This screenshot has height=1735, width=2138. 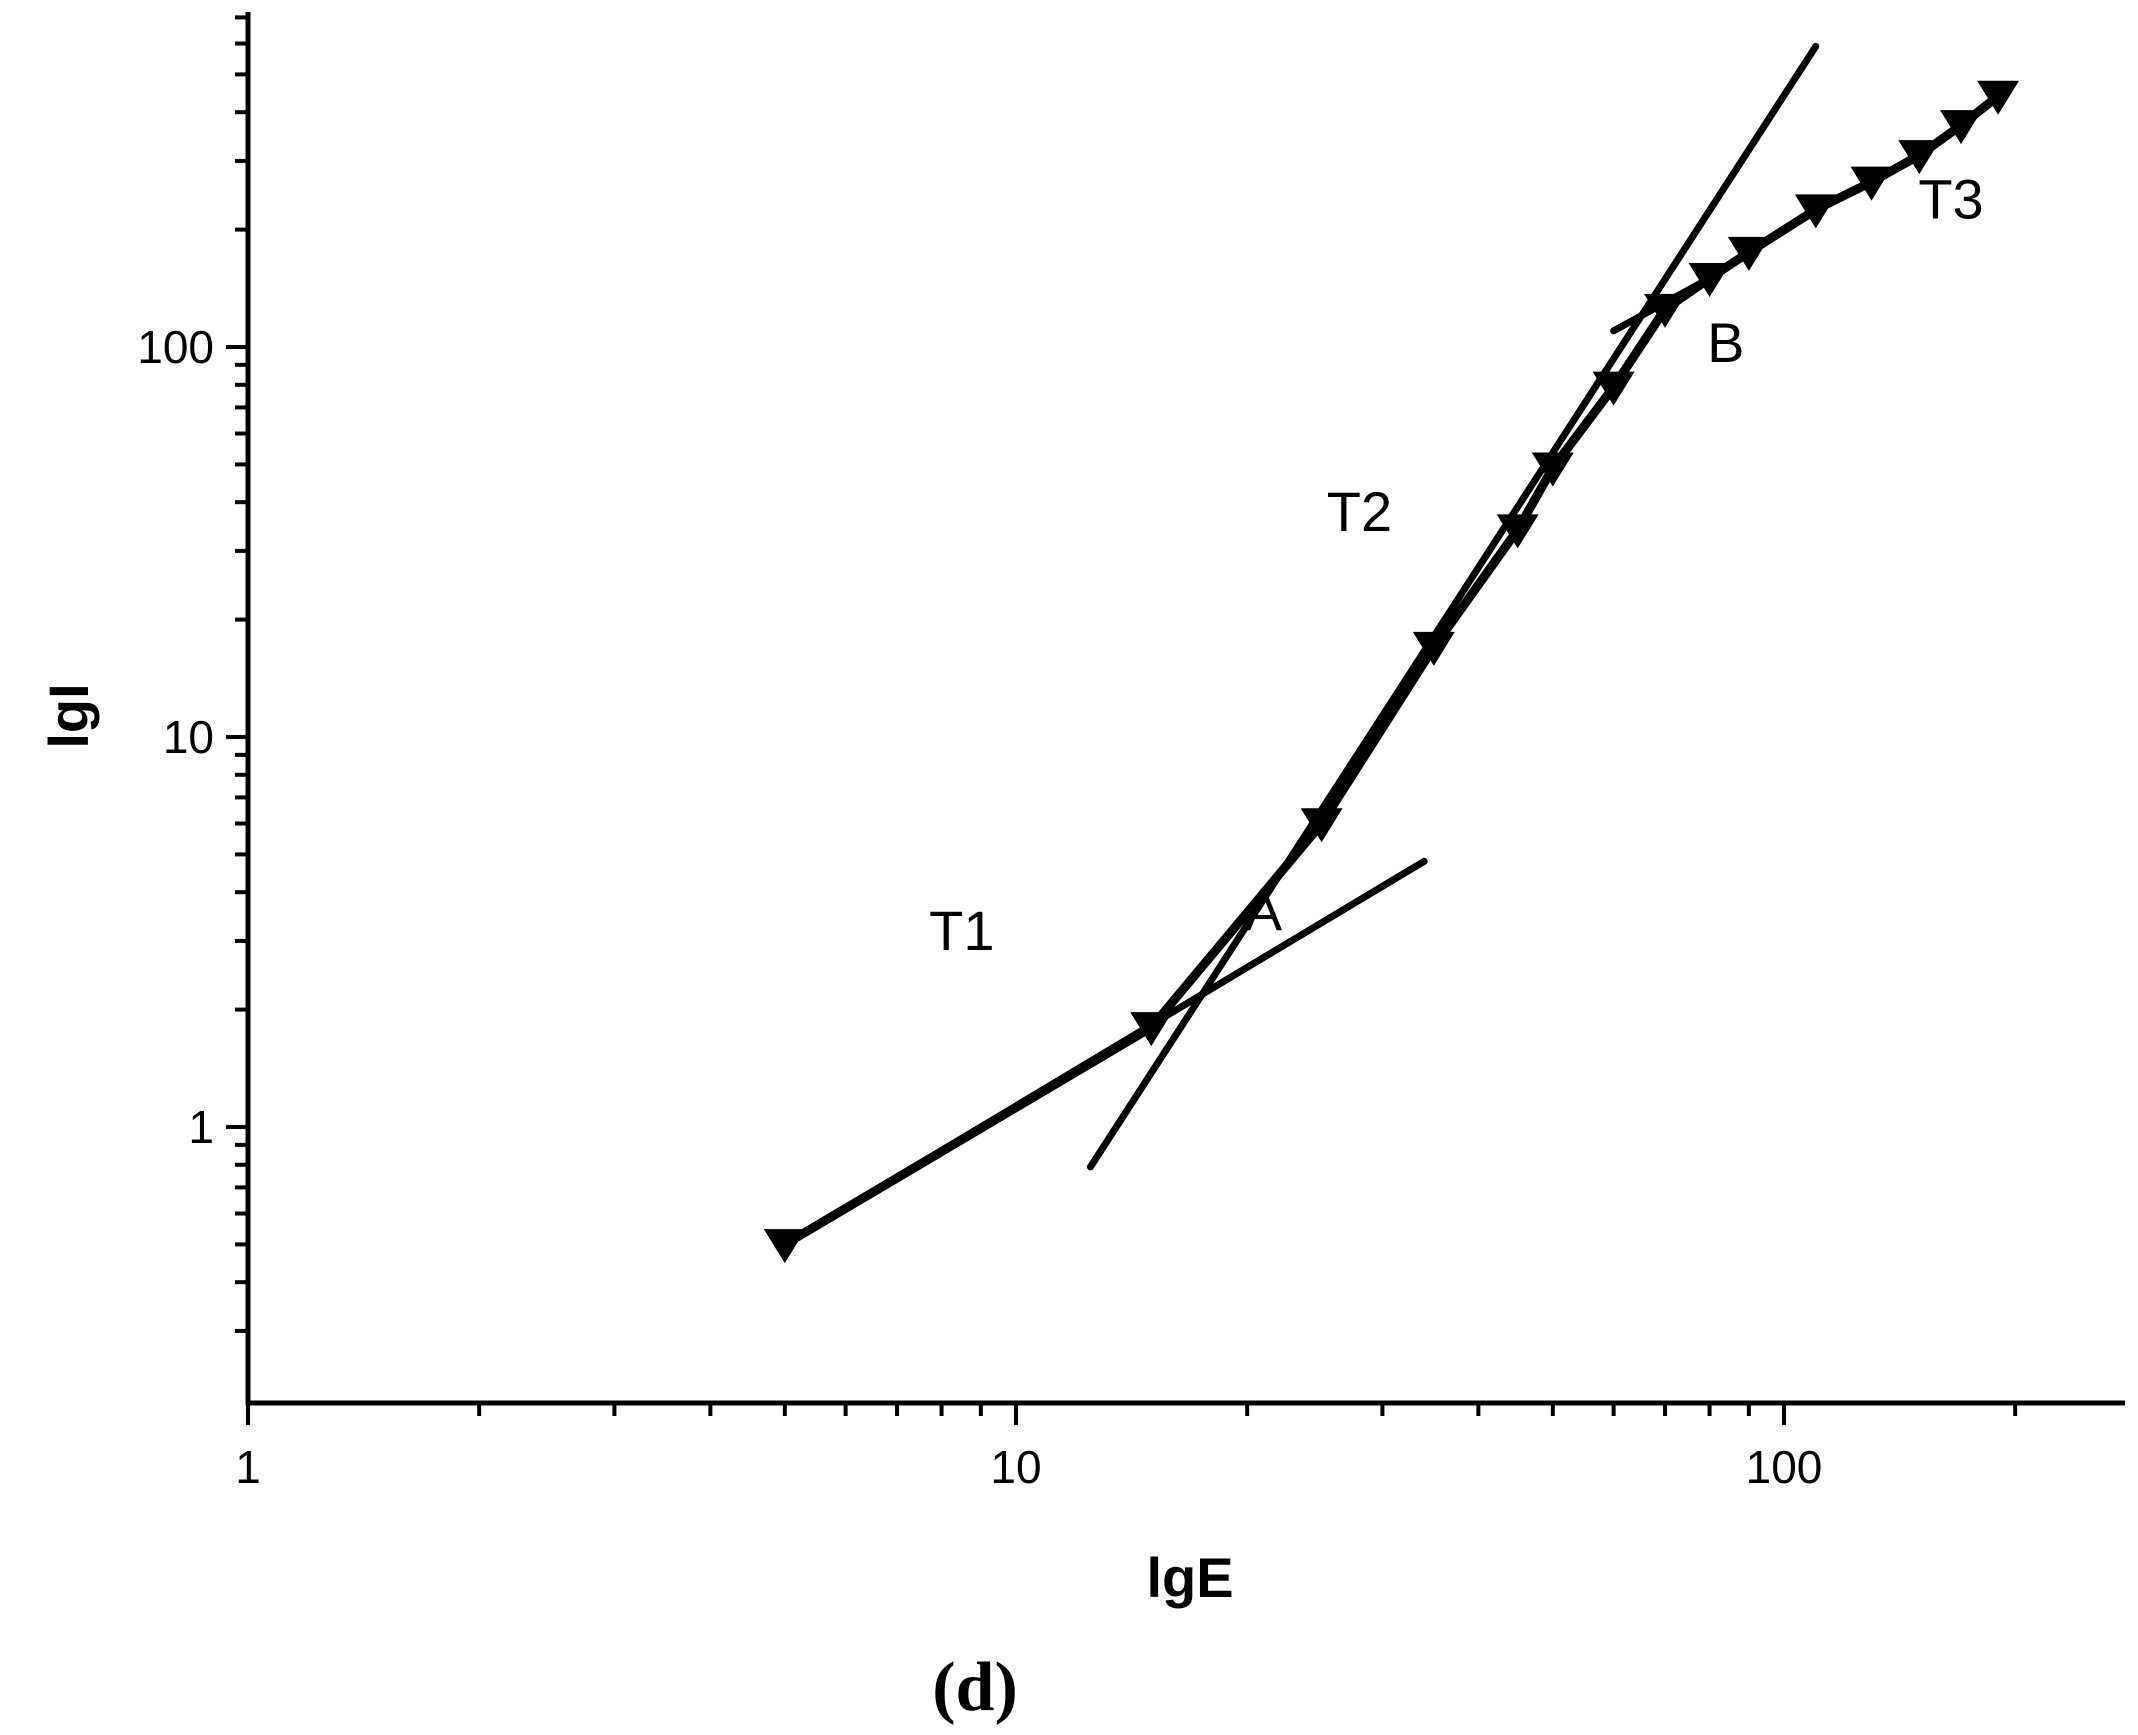 I want to click on y-tick-label: 10, so click(x=188, y=737).